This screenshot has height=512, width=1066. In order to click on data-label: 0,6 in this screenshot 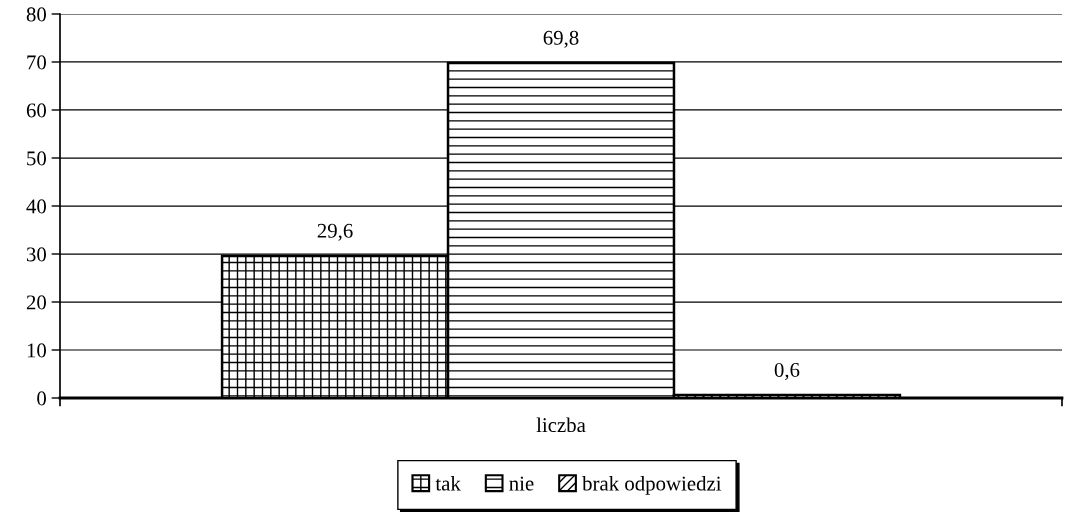, I will do `click(787, 371)`.